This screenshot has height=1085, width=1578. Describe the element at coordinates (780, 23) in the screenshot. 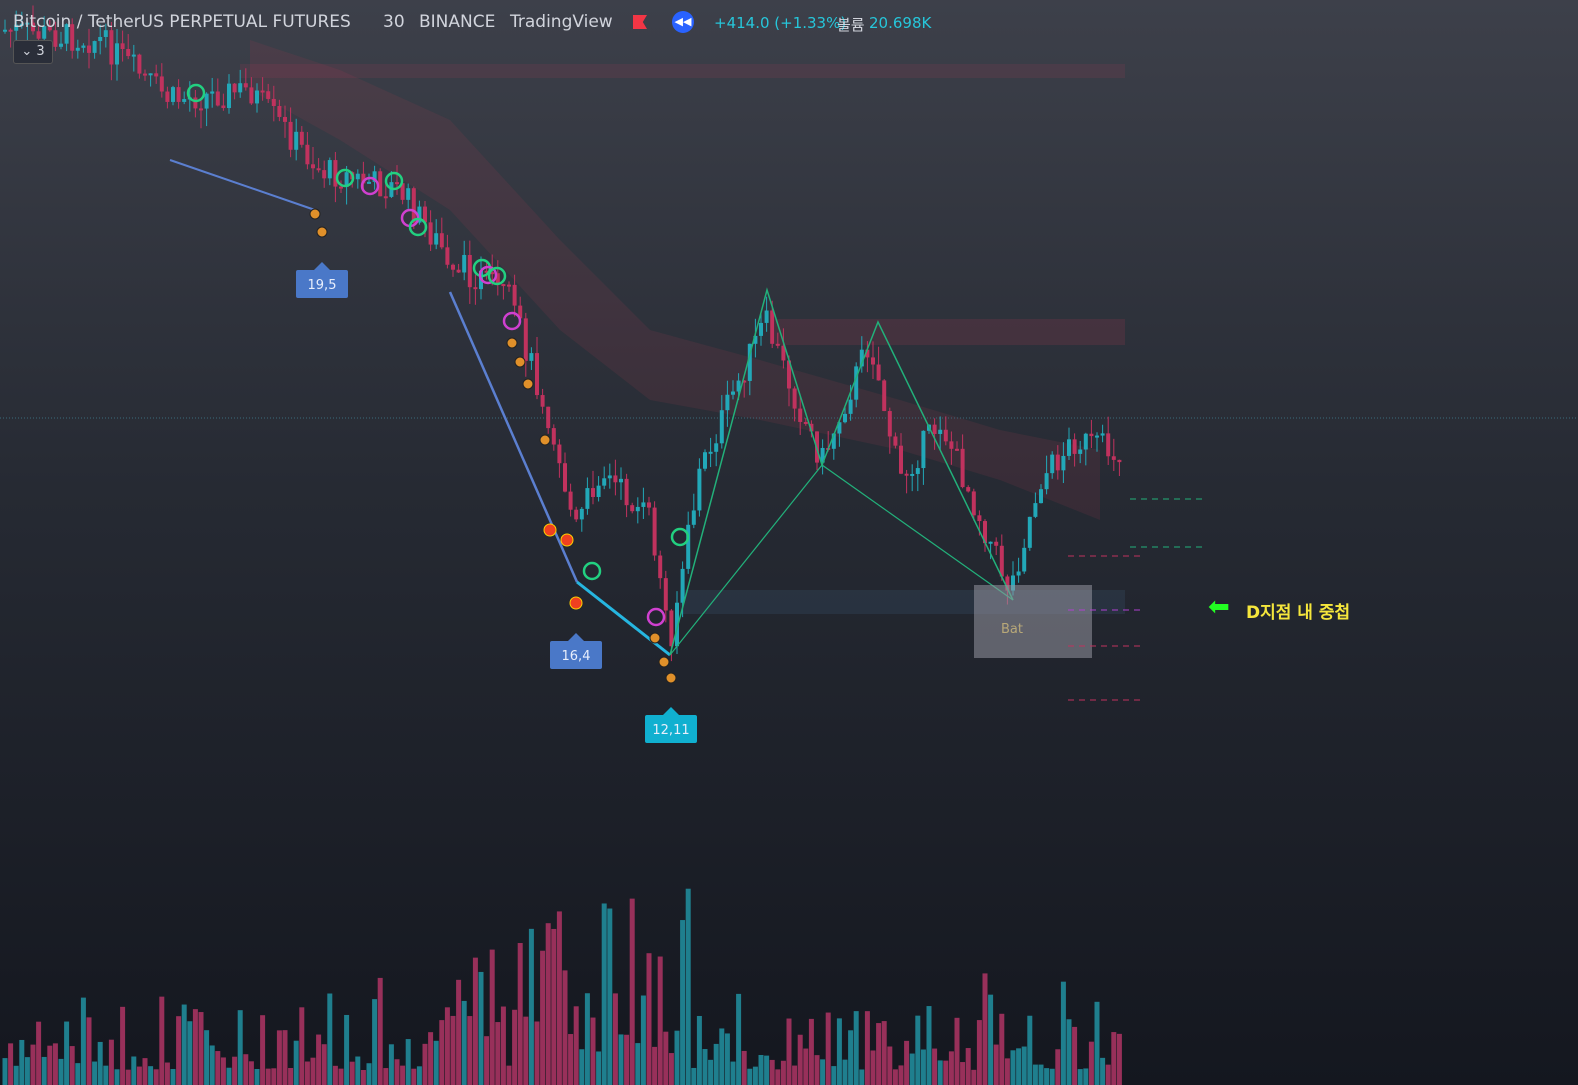

I see `change: +414.0 (+1.33%)` at that location.